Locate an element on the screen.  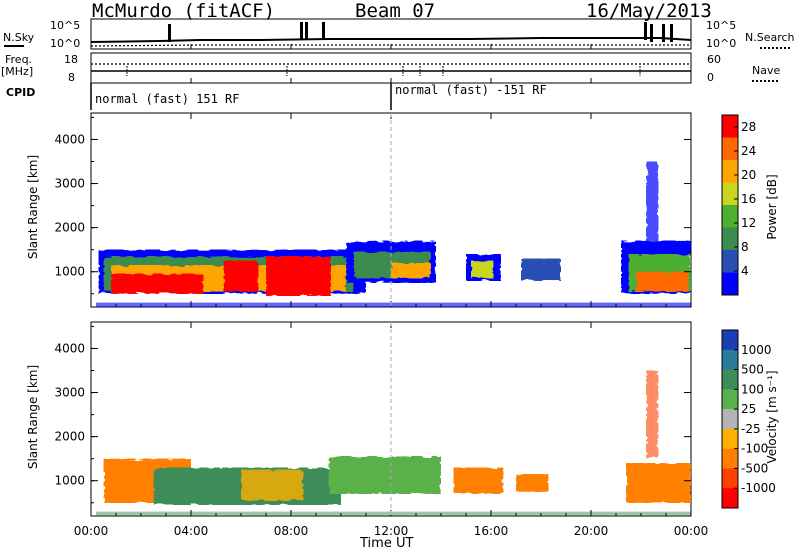
nave-label: Nave is located at coordinates (766, 70).